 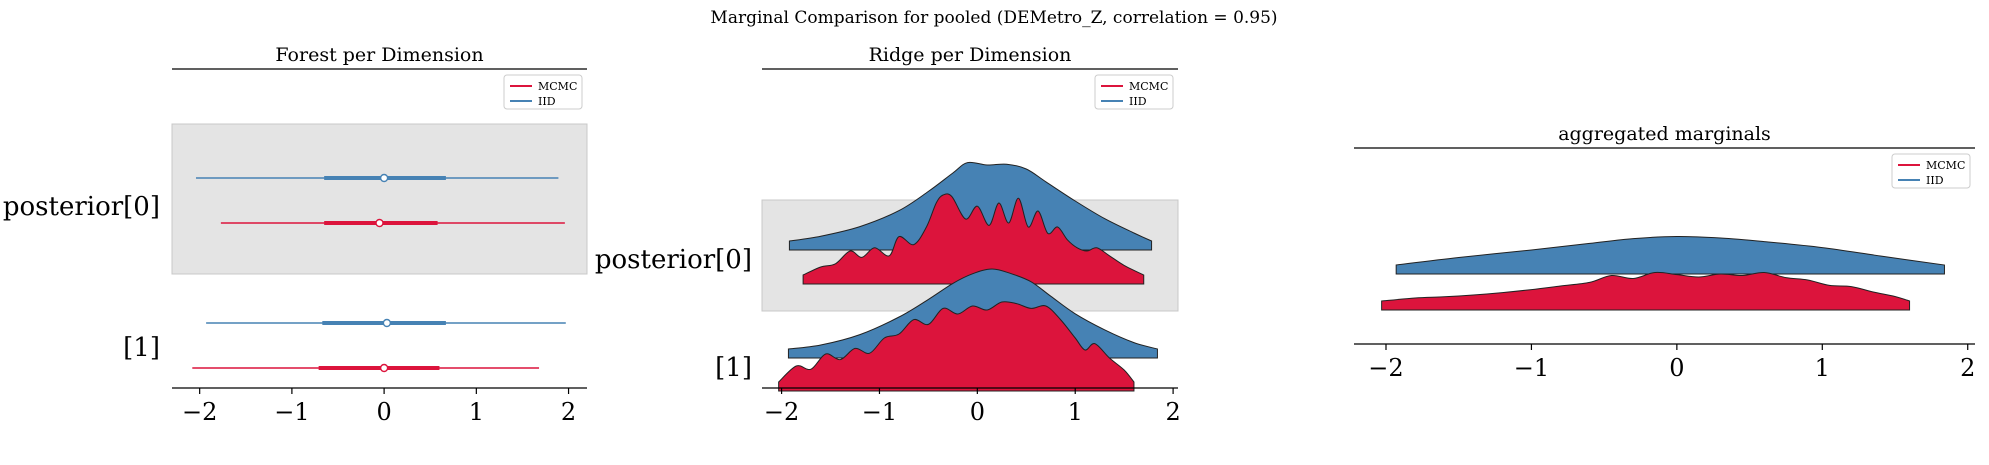 I want to click on panel-title: Ridge per Dimension, so click(x=970, y=55).